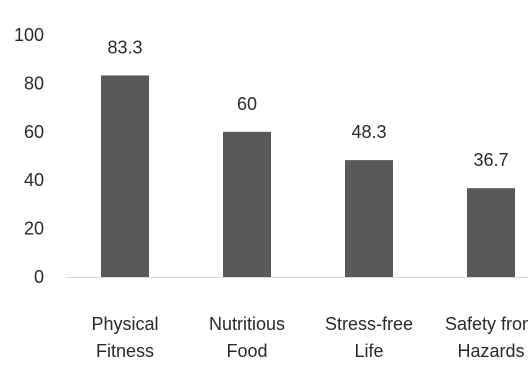 The height and width of the screenshot is (365, 528). What do you see at coordinates (486, 324) in the screenshot?
I see `x-tick-label: Safety from` at bounding box center [486, 324].